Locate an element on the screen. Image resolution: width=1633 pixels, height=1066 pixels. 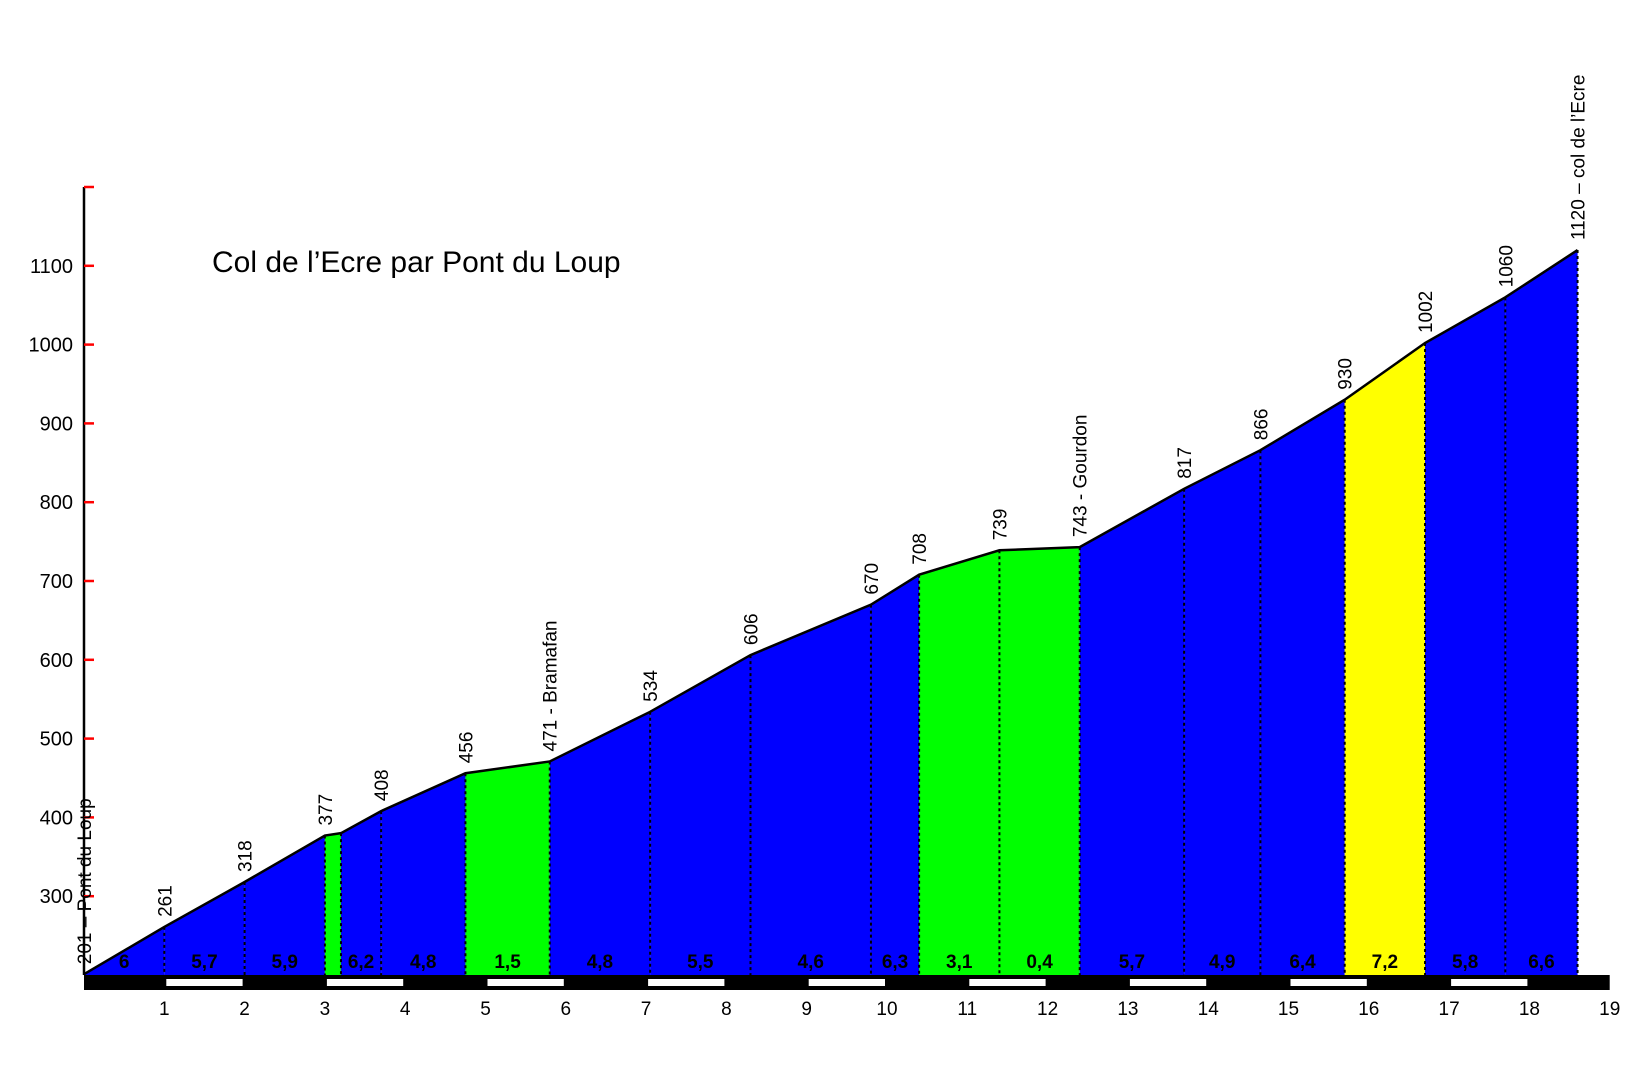
y-tick-label: 800 is located at coordinates (56, 503).